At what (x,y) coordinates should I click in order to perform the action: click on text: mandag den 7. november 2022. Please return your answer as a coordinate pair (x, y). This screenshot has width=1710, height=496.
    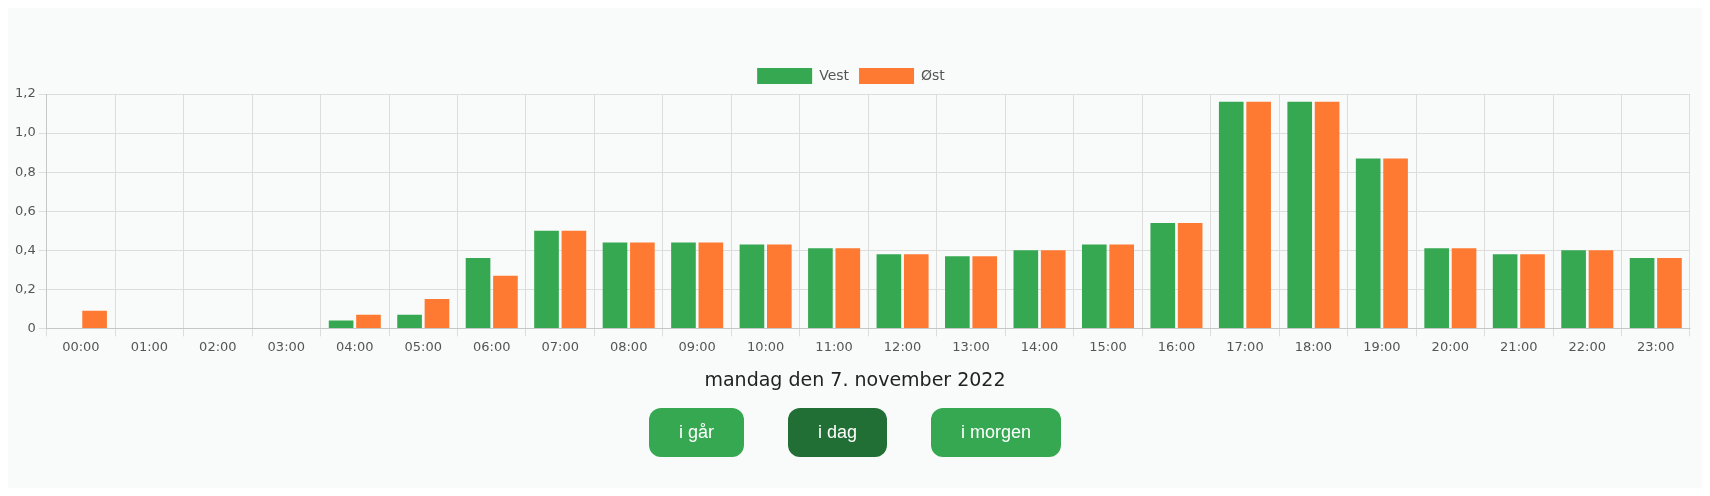
    Looking at the image, I should click on (855, 379).